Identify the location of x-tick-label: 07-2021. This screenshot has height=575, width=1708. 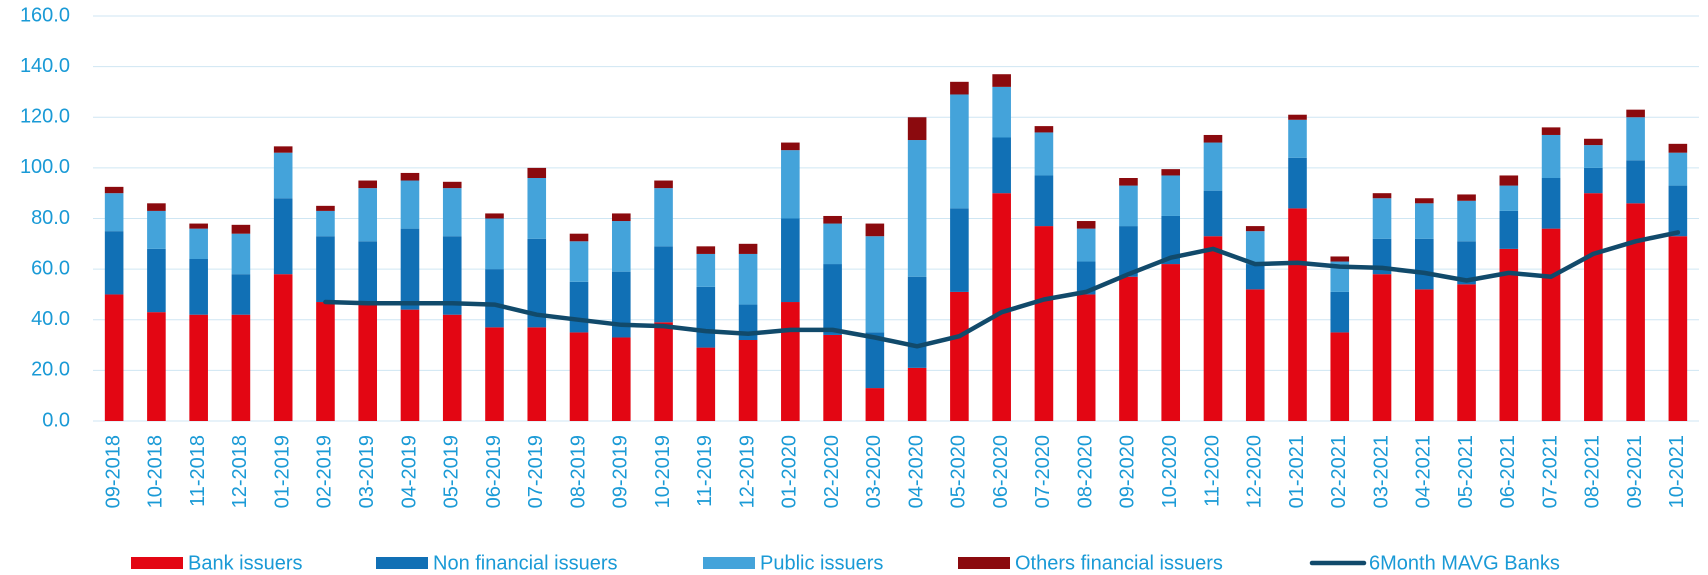
(1550, 471).